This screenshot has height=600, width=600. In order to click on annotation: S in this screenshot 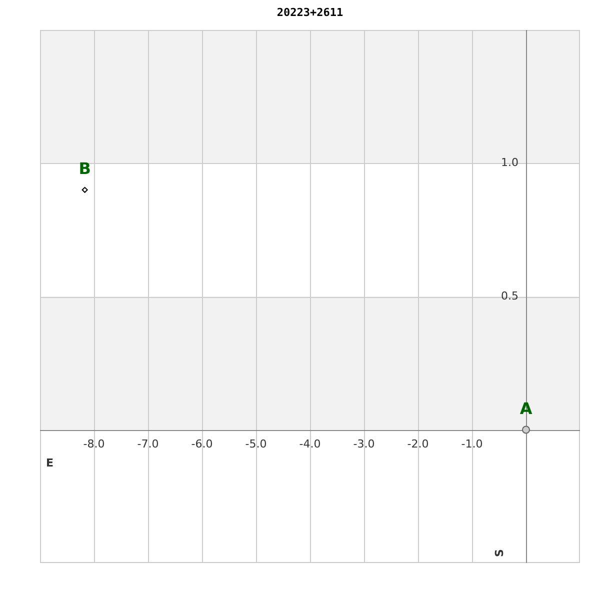, I will do `click(499, 552)`.